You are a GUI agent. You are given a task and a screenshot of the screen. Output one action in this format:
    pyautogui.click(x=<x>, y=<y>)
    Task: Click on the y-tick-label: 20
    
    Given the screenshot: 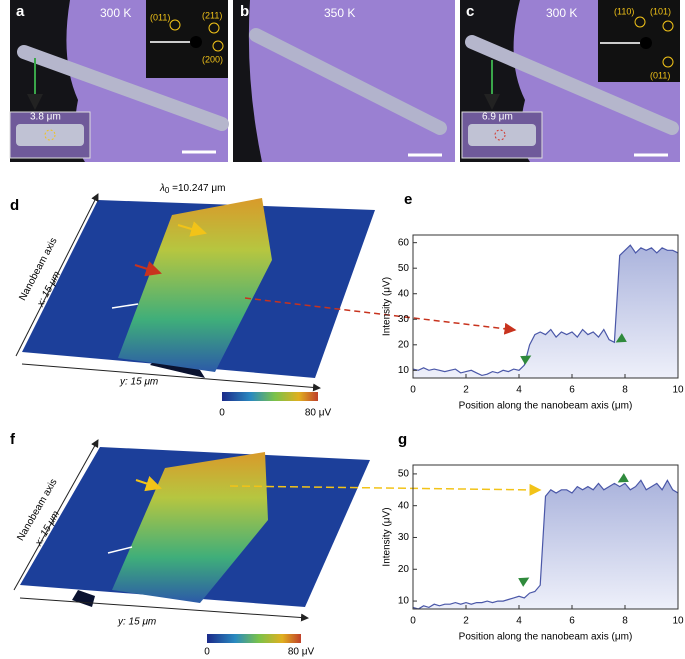 What is the action you would take?
    pyautogui.click(x=404, y=344)
    